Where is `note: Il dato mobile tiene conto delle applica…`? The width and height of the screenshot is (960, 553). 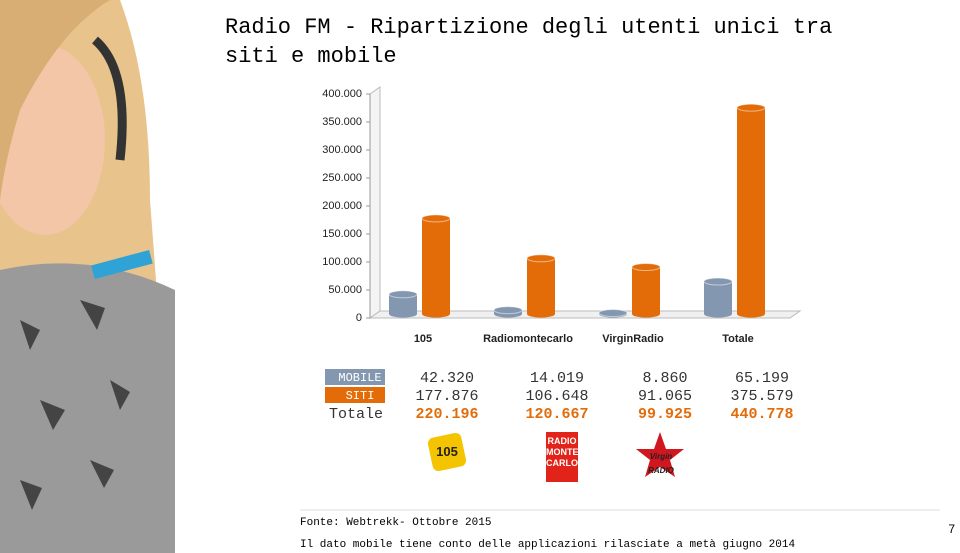 note: Il dato mobile tiene conto delle applica… is located at coordinates (547, 545).